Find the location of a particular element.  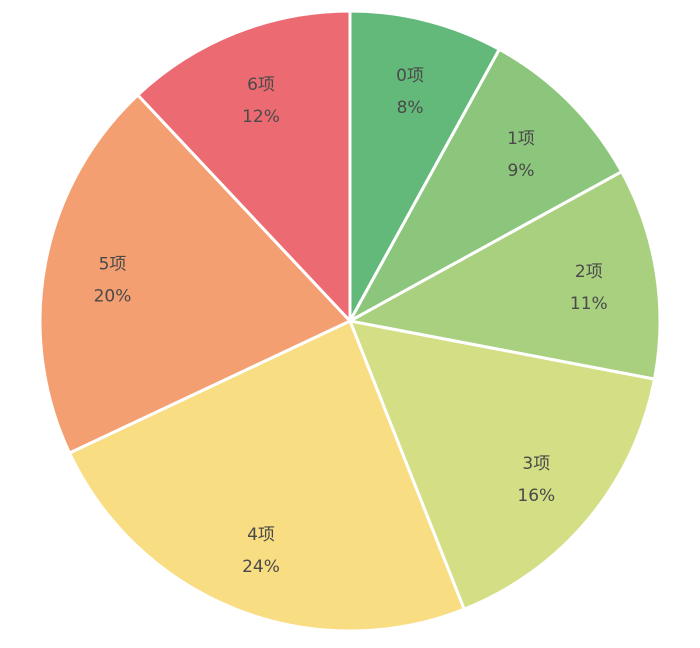

slice-percent-label-5: 20% is located at coordinates (113, 297).